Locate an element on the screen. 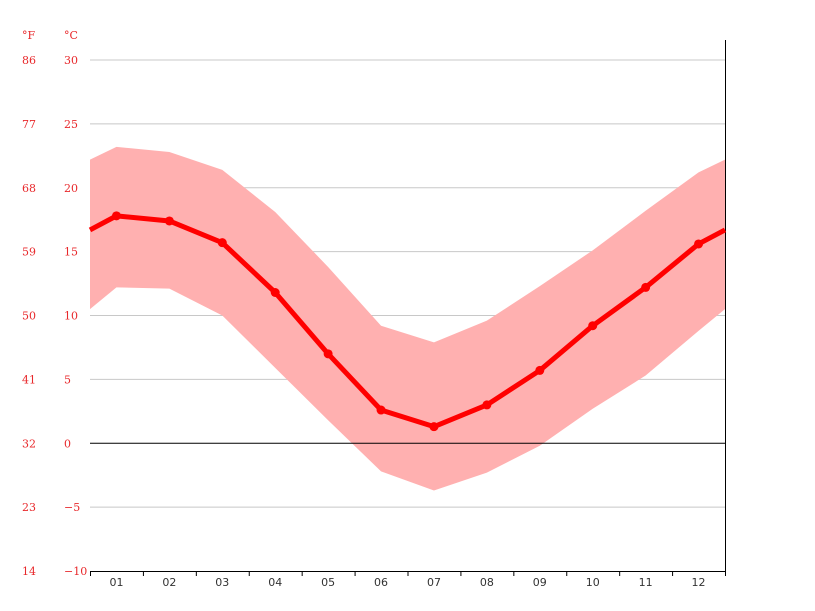 This screenshot has width=815, height=611. x-tick-label: 07 is located at coordinates (434, 582).